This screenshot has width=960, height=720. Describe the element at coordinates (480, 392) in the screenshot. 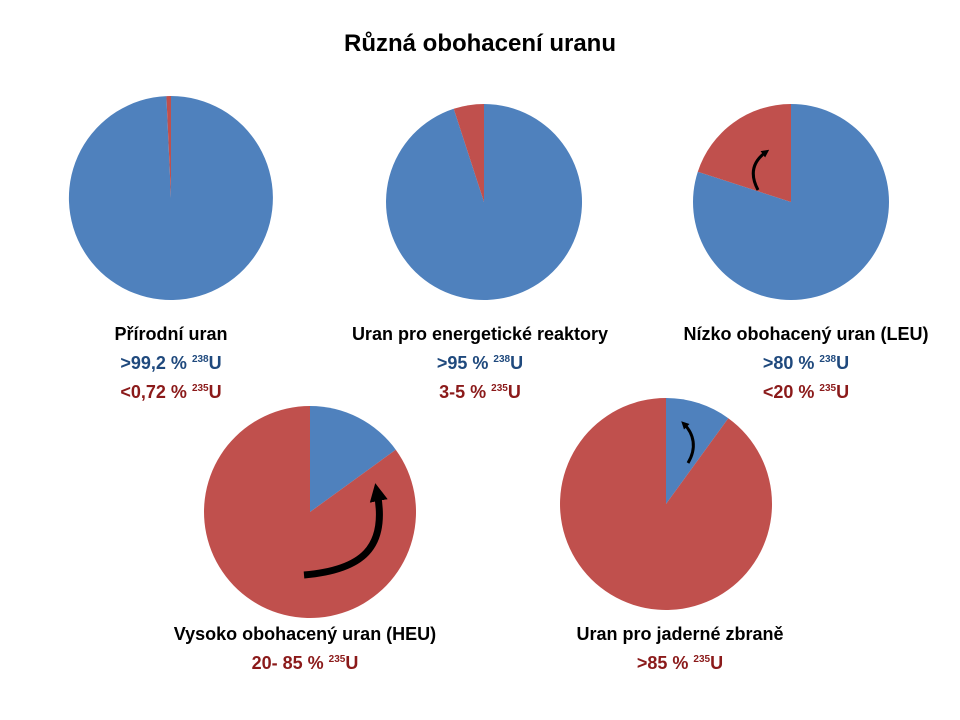

I see `legend-235: 3-5 % 235U` at that location.